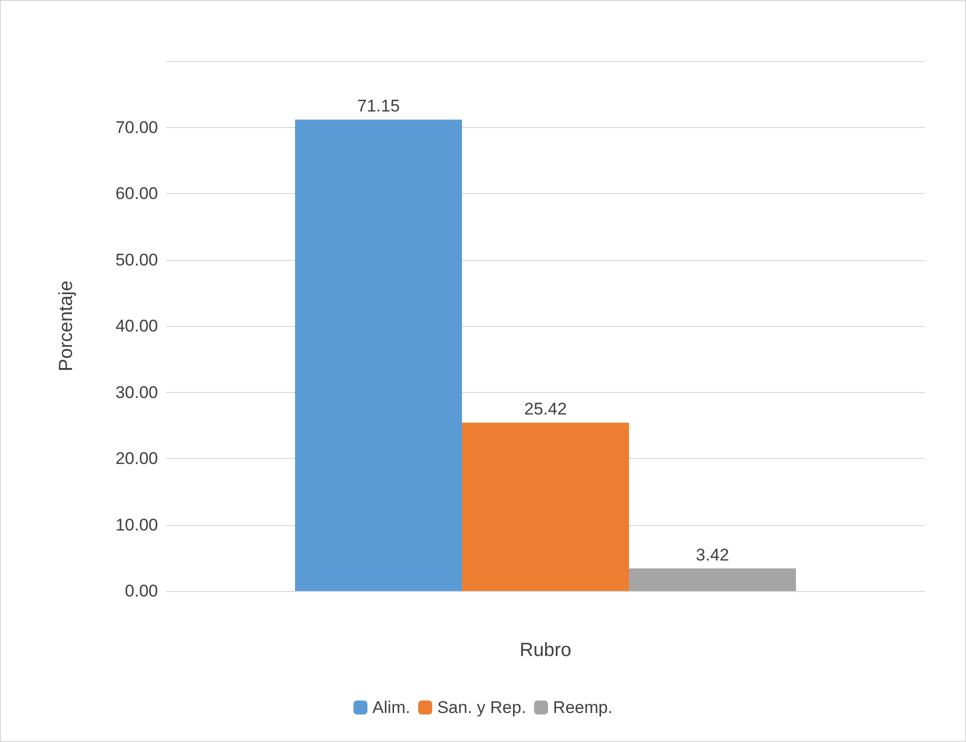  I want to click on y-tick-label: 20.00, so click(136, 458).